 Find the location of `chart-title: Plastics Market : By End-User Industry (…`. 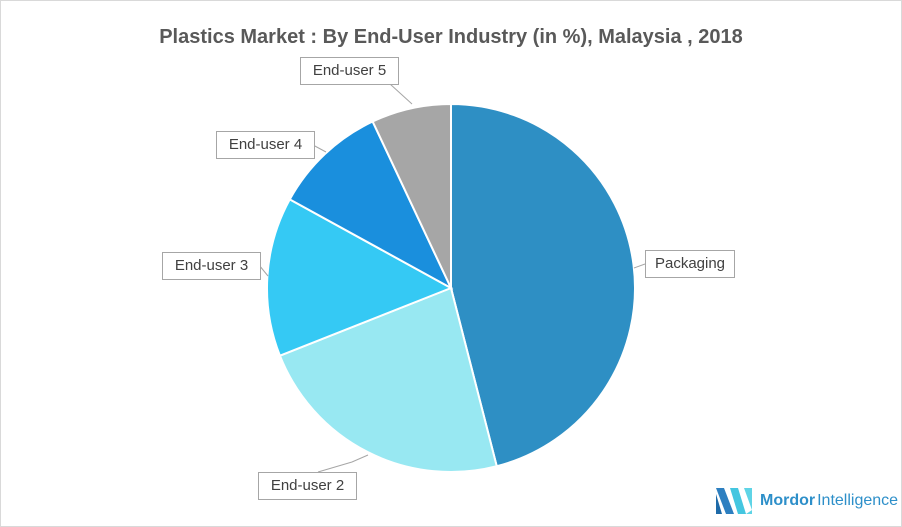

chart-title: Plastics Market : By End-User Industry (… is located at coordinates (451, 37).